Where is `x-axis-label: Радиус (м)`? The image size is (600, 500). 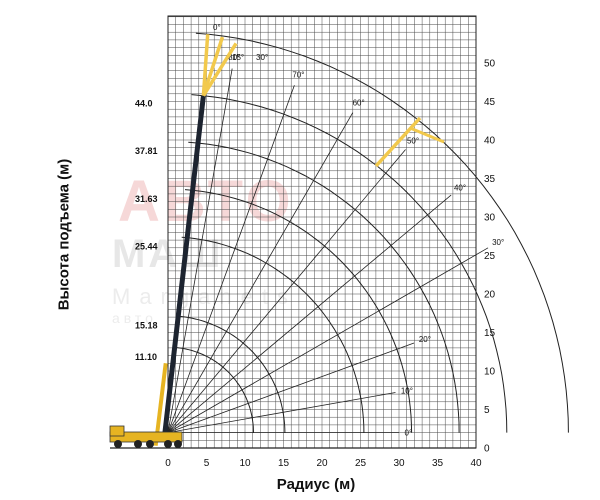
x-axis-label: Радиус (м) is located at coordinates (316, 484).